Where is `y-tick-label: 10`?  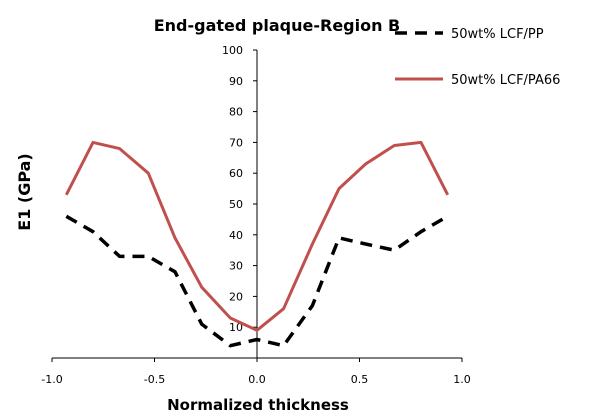
y-tick-label: 10 is located at coordinates (236, 327).